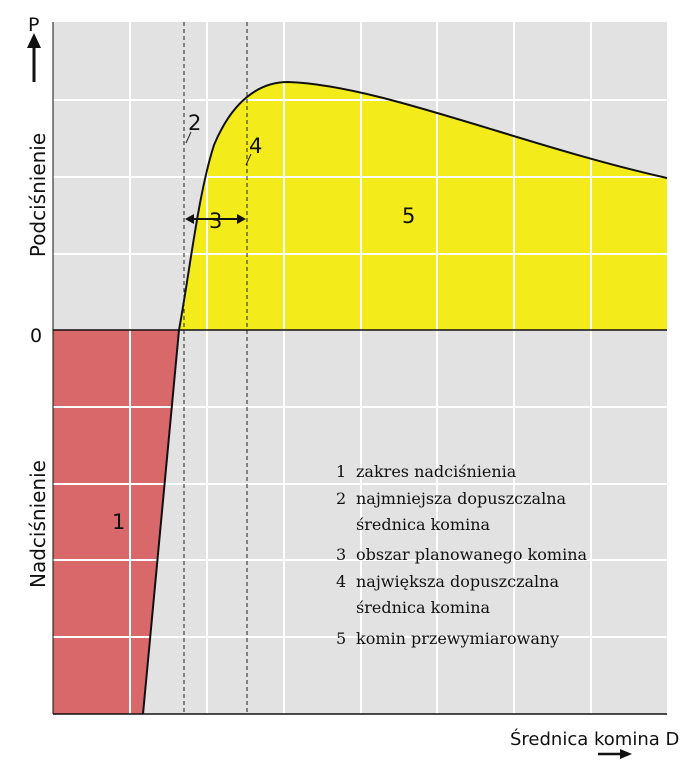 Image resolution: width=697 pixels, height=766 pixels. I want to click on region-label-3: 3, so click(215, 221).